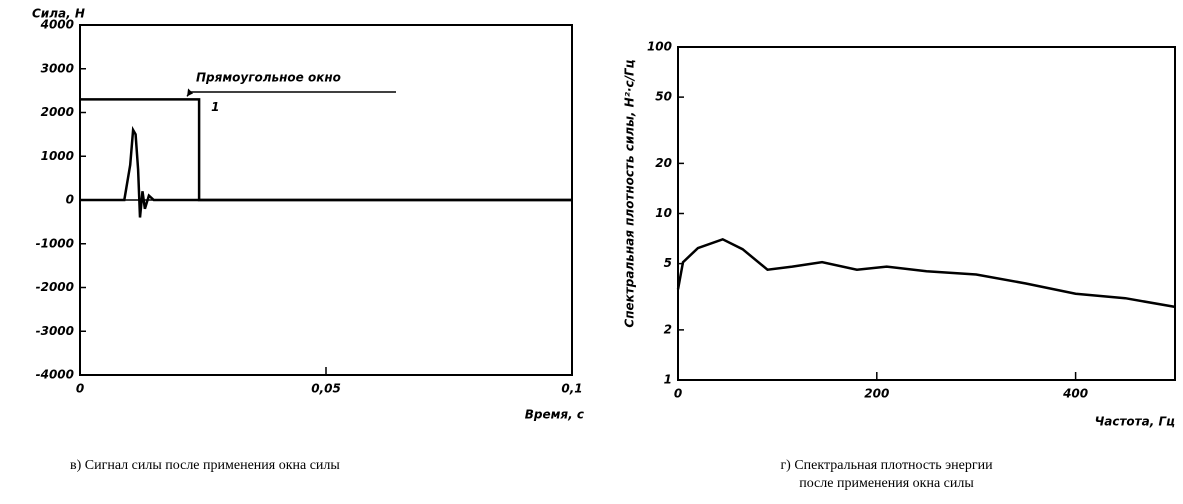 This screenshot has width=1183, height=504. I want to click on x-axis-label: Частота, Гц, so click(1135, 422).